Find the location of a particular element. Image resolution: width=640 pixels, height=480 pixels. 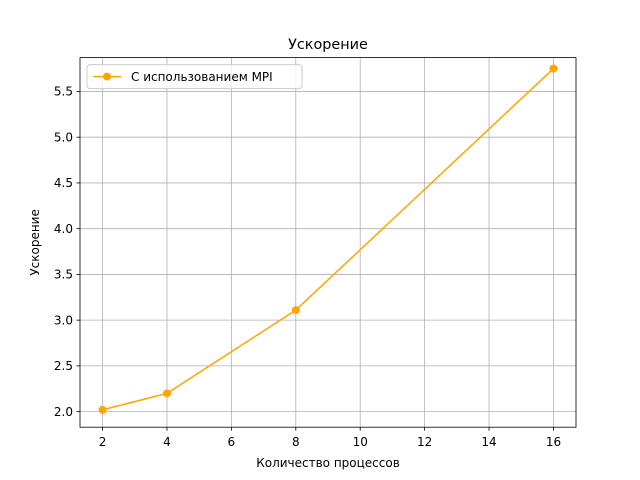

y-tick-label: 5.5 is located at coordinates (63, 92).